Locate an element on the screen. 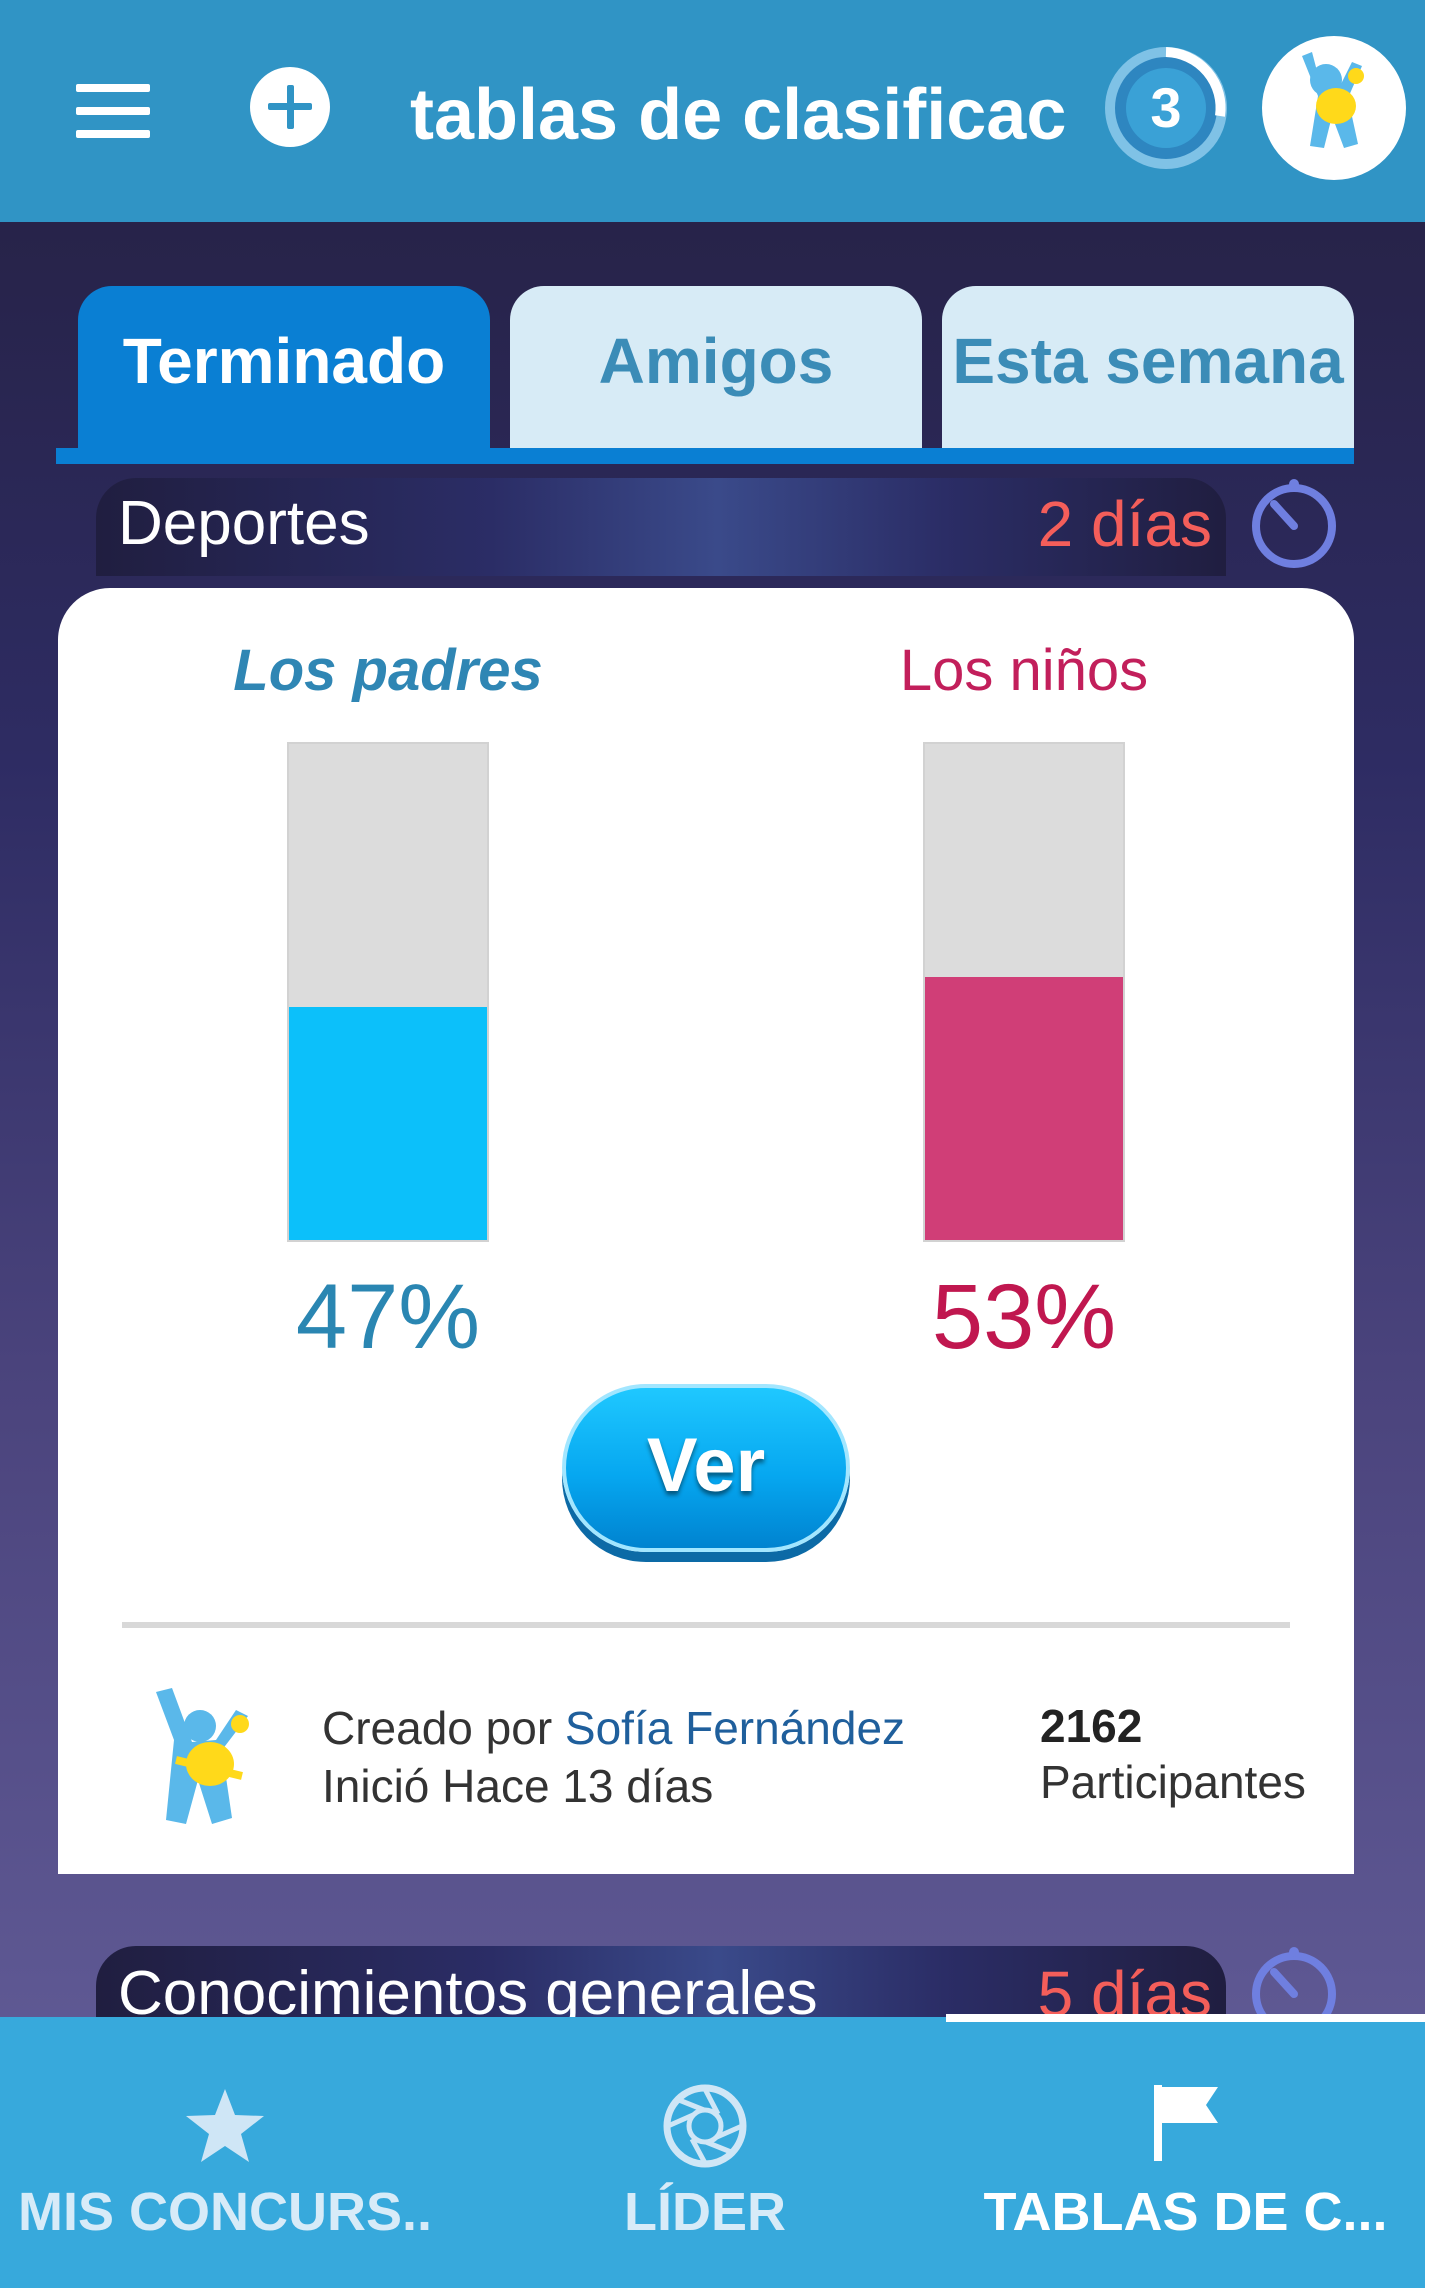 The height and width of the screenshot is (2288, 1432). time-left: 2 días is located at coordinates (1124, 524).